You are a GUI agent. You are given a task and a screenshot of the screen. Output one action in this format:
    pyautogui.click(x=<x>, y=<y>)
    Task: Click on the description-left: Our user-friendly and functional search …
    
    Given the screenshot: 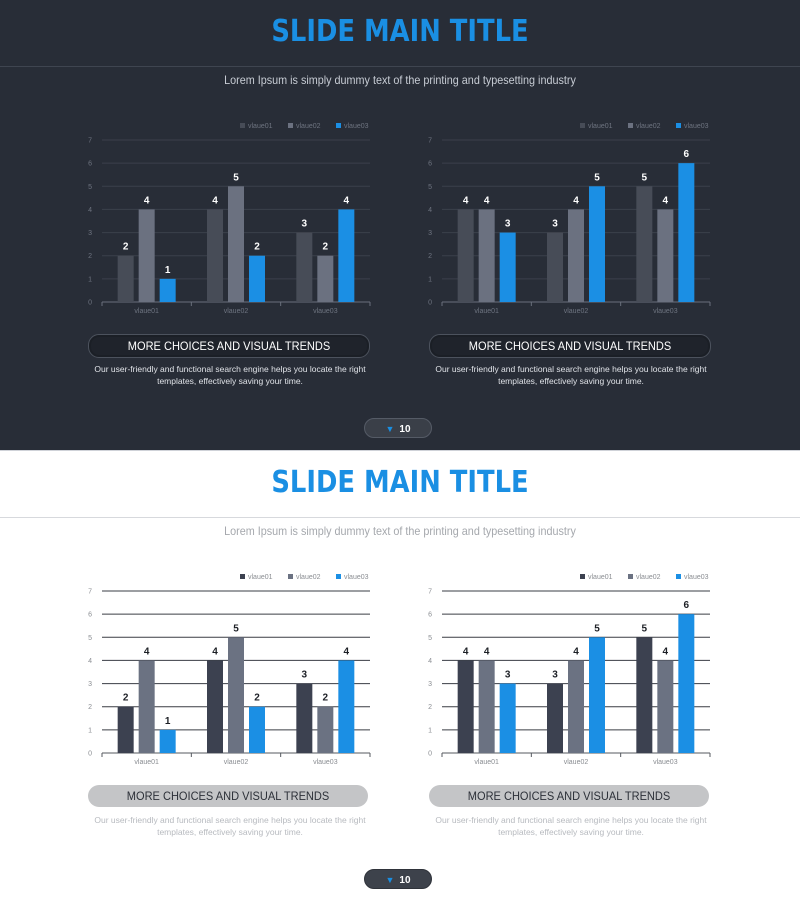 What is the action you would take?
    pyautogui.click(x=230, y=826)
    